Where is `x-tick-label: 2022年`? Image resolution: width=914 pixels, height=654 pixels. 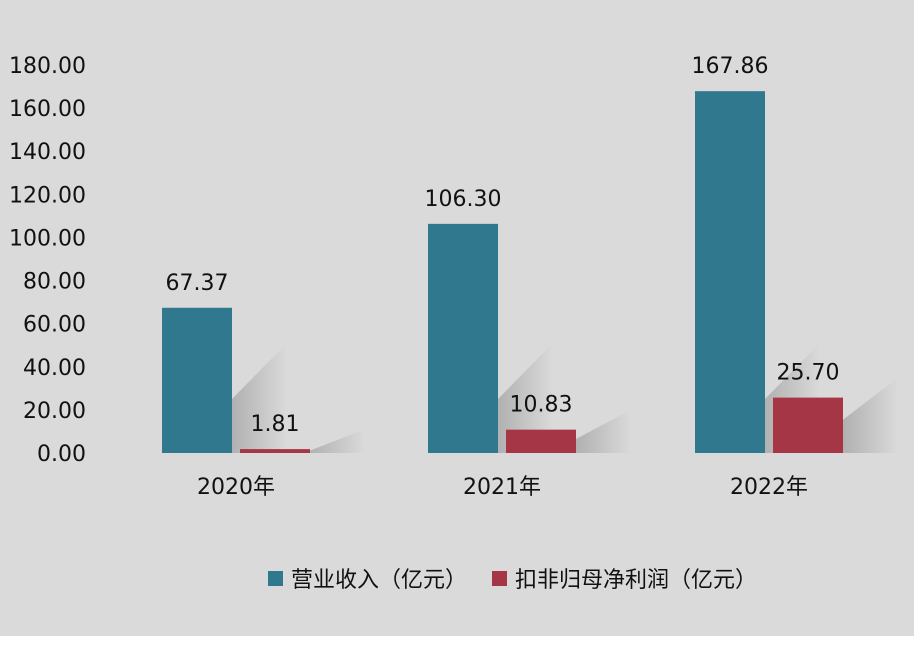 x-tick-label: 2022年 is located at coordinates (769, 487).